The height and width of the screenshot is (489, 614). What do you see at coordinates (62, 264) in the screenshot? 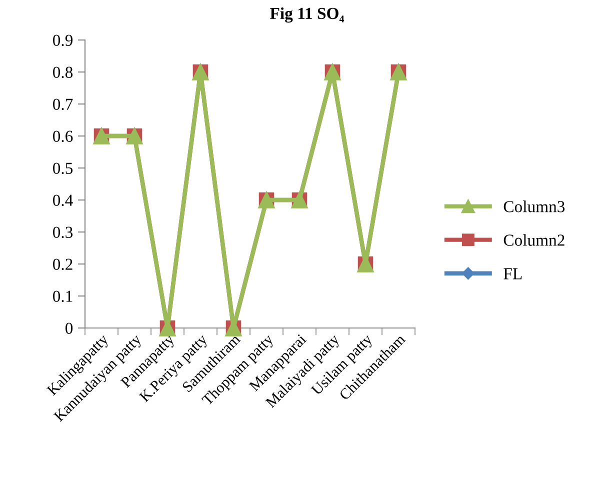
I see `y-tick-label: 0.2` at bounding box center [62, 264].